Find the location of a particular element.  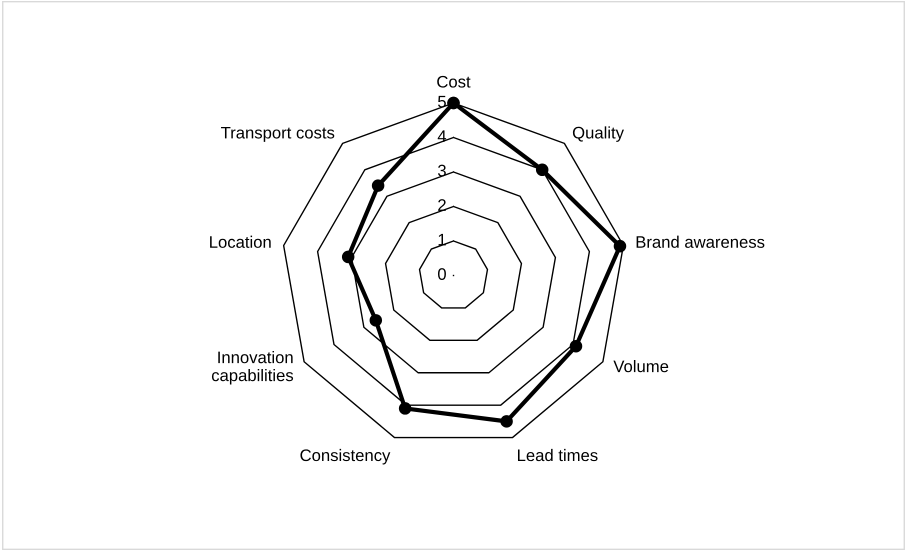

spoke-label: Consistency is located at coordinates (345, 456).